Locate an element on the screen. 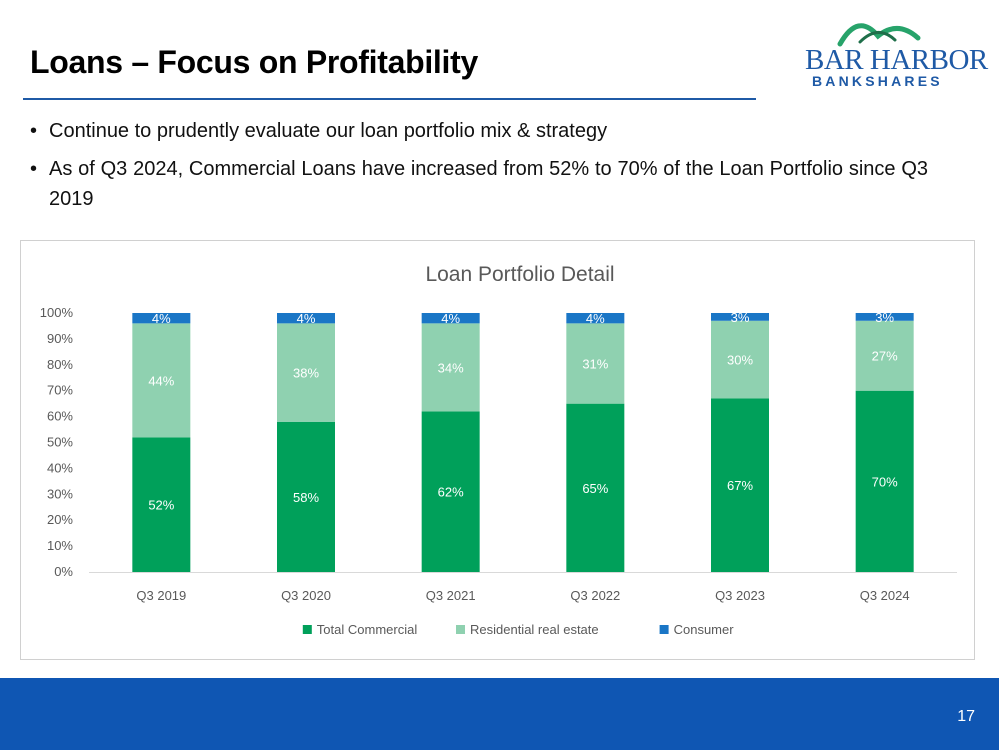 This screenshot has width=999, height=750. x-tick-label: Q3 2024 is located at coordinates (885, 595).